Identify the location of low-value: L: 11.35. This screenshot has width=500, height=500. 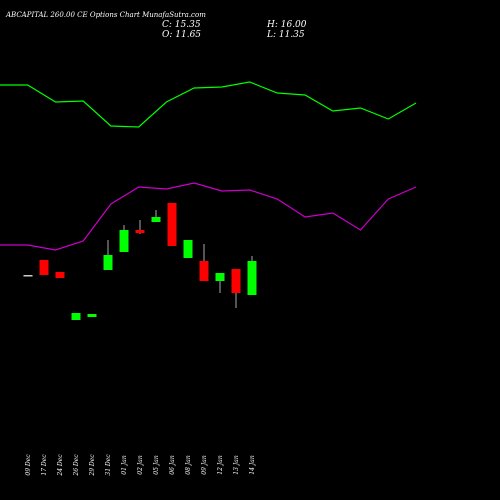
(286, 35).